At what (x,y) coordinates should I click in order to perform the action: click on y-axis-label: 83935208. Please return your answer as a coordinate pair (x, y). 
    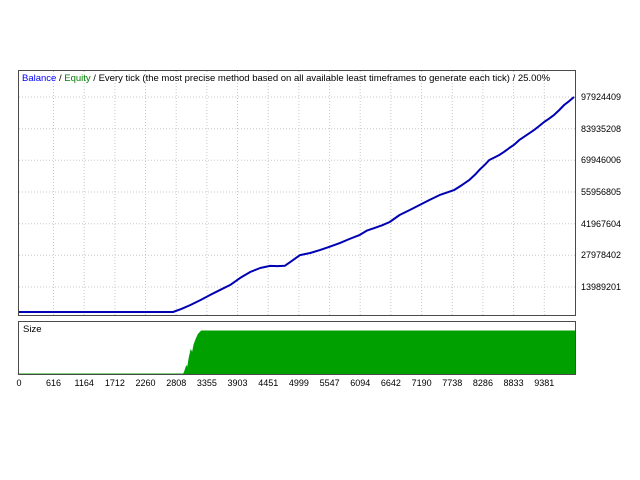
    Looking at the image, I should click on (601, 128).